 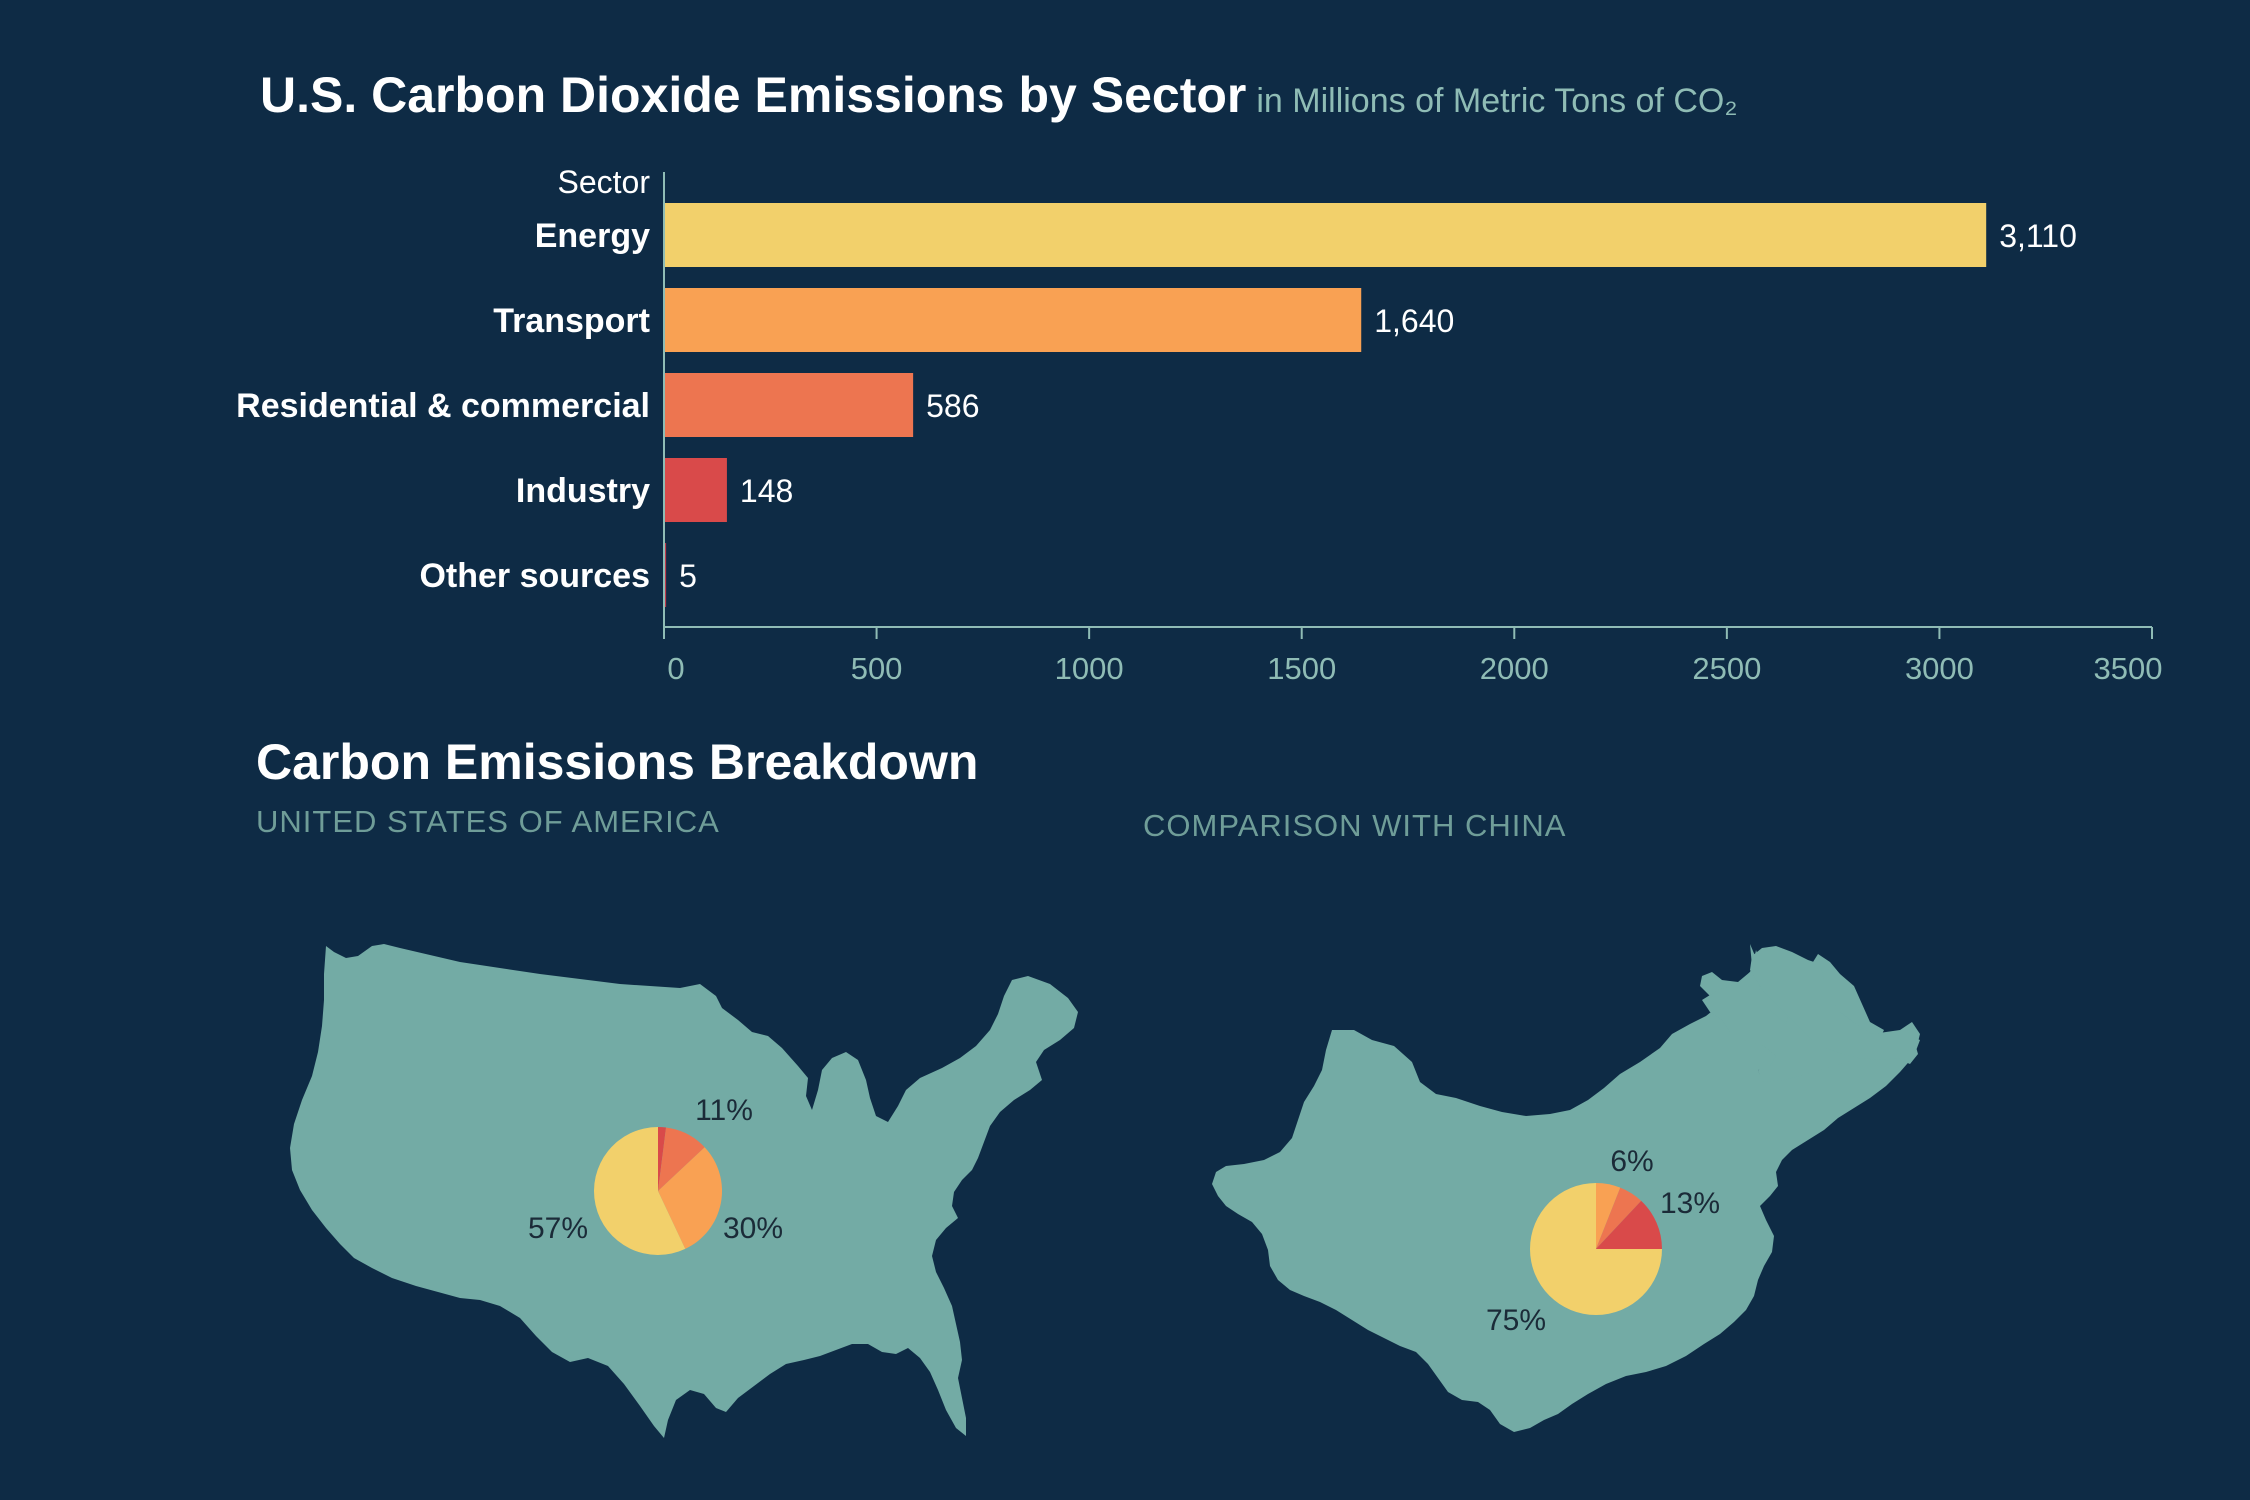 What do you see at coordinates (1835, 1003) in the screenshot?
I see `china-map-north-lobe` at bounding box center [1835, 1003].